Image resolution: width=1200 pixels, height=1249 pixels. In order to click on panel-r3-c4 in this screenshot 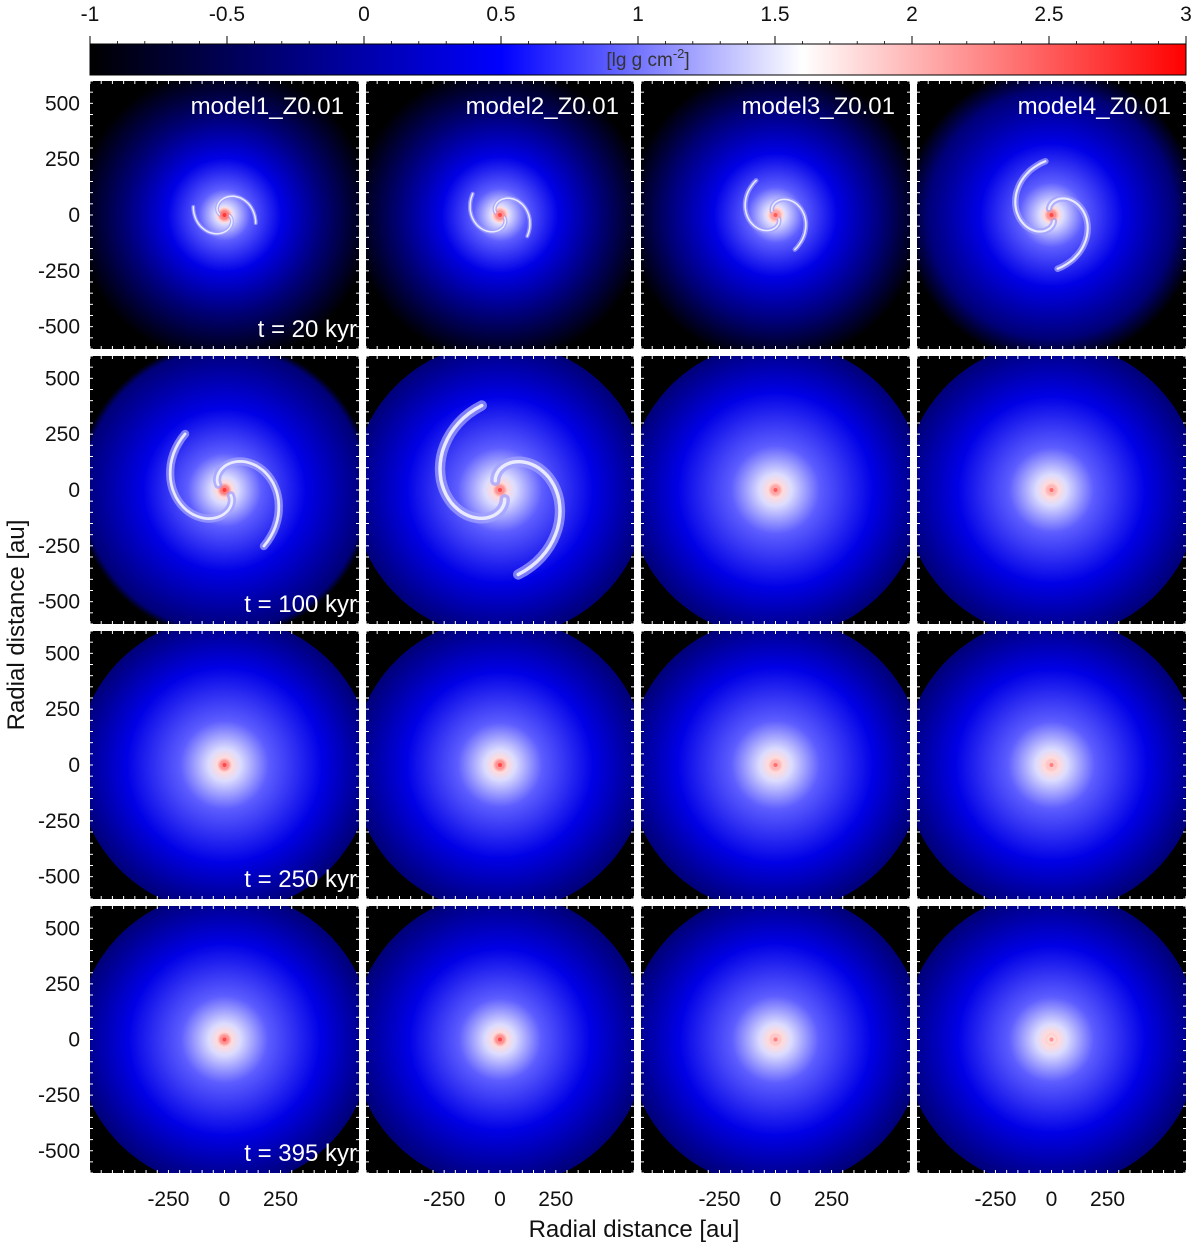, I will do `click(1051, 765)`.